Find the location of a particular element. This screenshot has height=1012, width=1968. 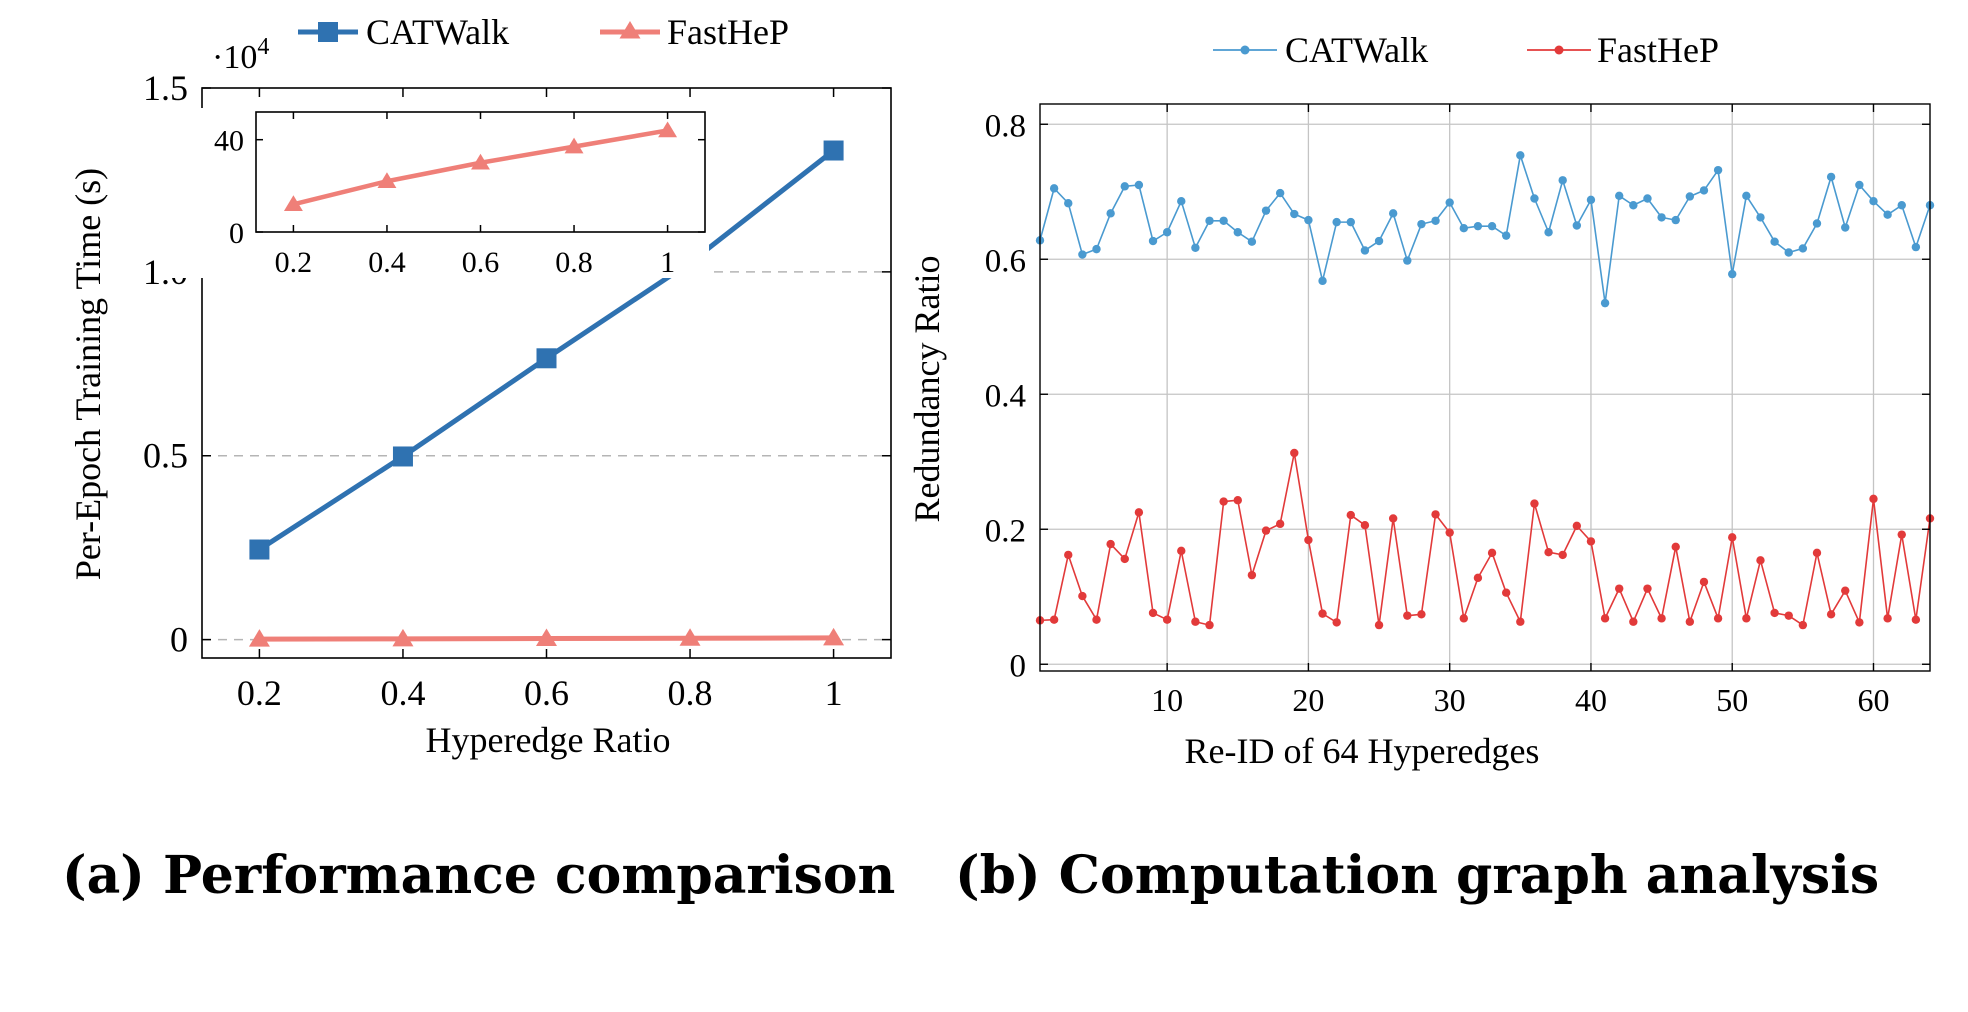

b-x-tick-label: 50 is located at coordinates (1732, 700).